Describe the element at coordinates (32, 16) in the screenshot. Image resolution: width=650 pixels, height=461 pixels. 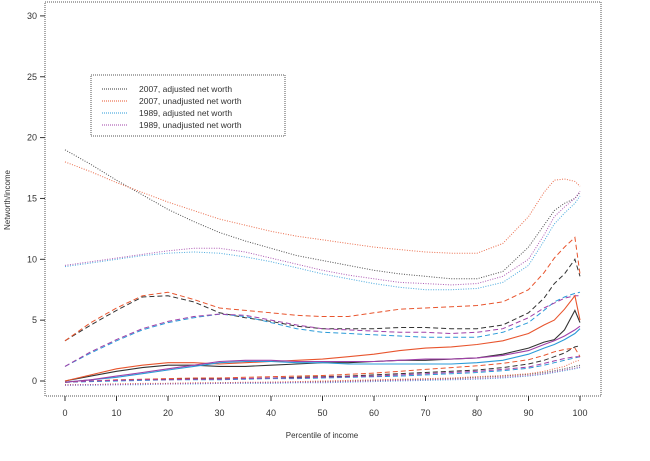
I see `y-tick-label: 30` at that location.